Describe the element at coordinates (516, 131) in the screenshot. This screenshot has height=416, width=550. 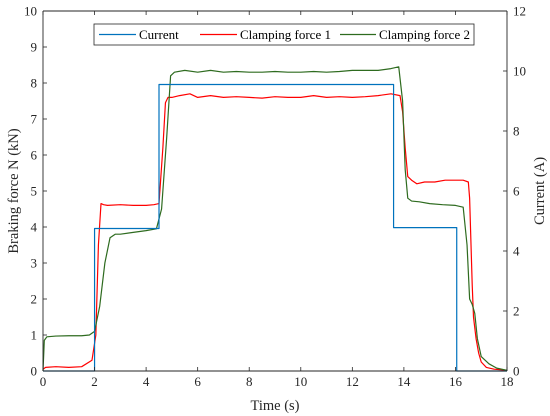
I see `y-right-tick-label: 8` at that location.